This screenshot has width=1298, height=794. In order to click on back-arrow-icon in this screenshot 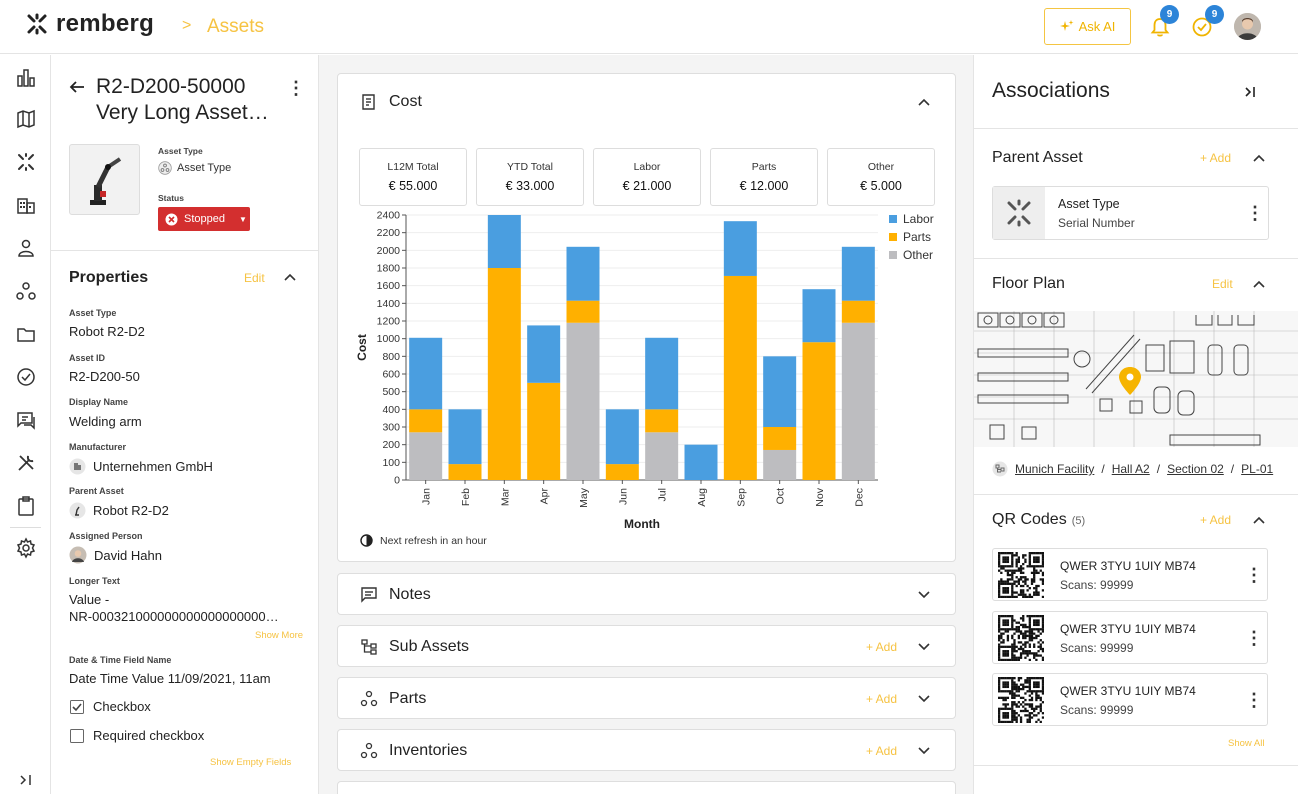, I will do `click(77, 87)`.